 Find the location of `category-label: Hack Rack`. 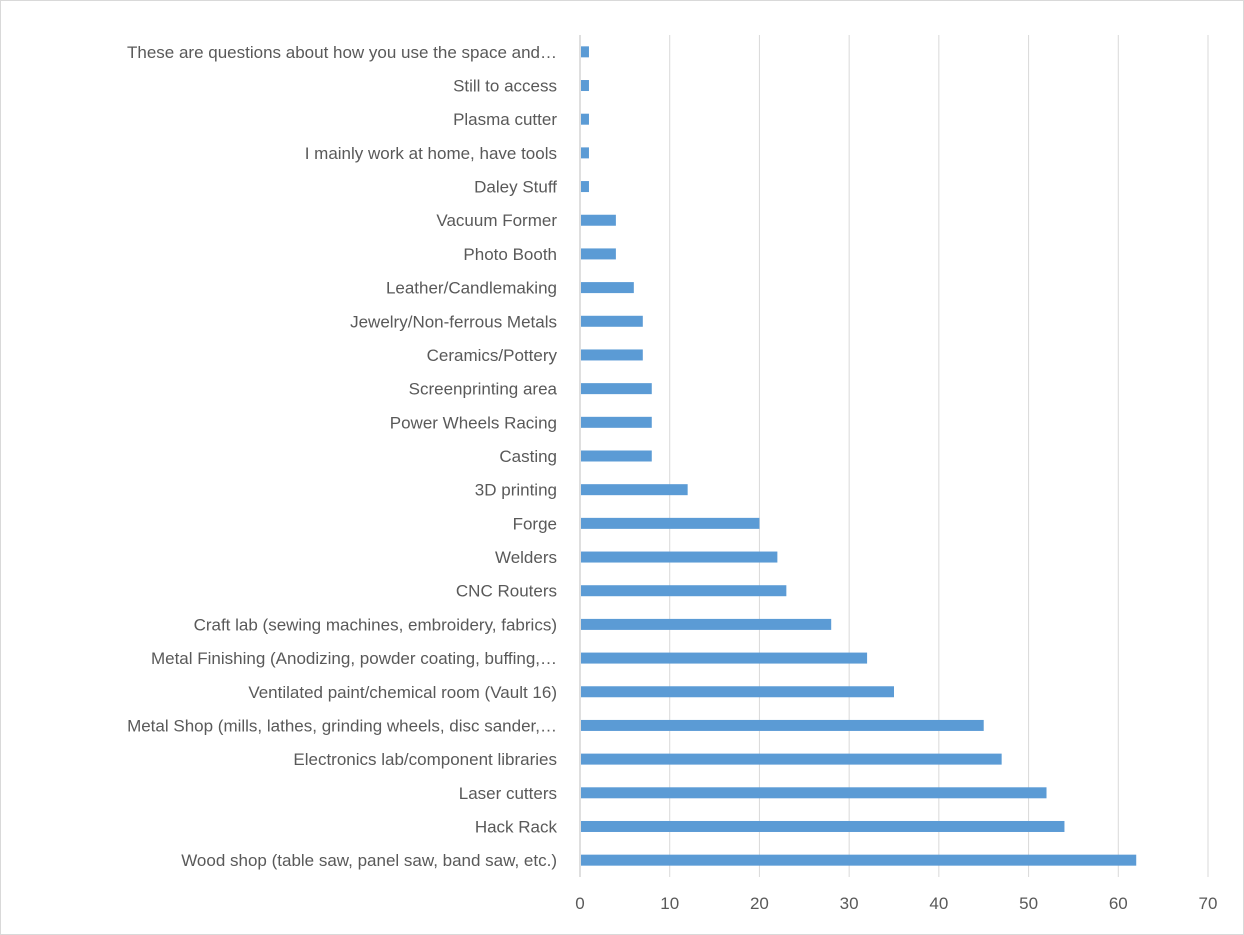

category-label: Hack Rack is located at coordinates (516, 826).